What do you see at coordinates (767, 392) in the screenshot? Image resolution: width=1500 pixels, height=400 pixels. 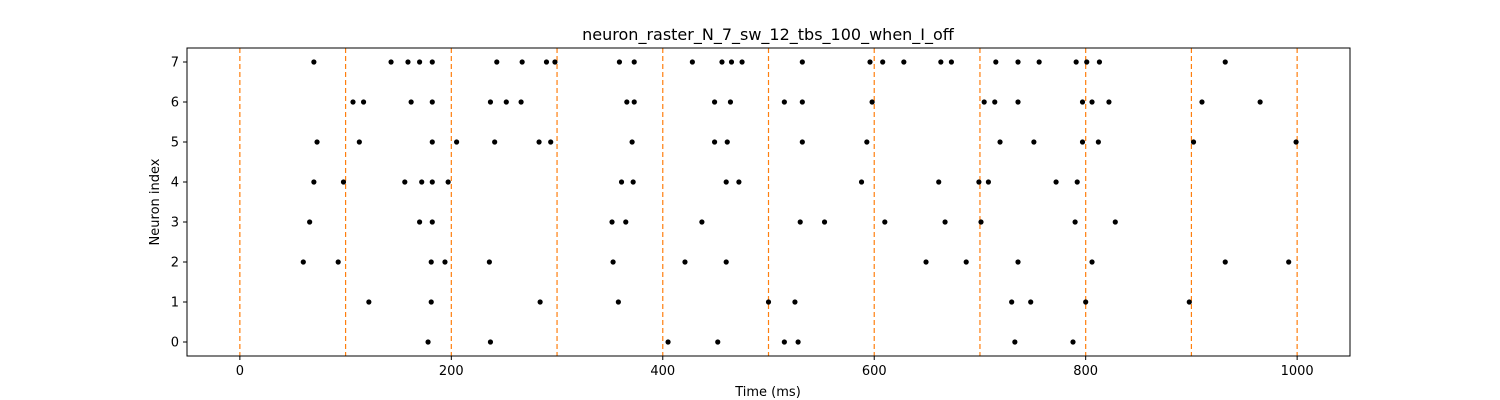 I see `x-axis-label: Time (ms)` at bounding box center [767, 392].